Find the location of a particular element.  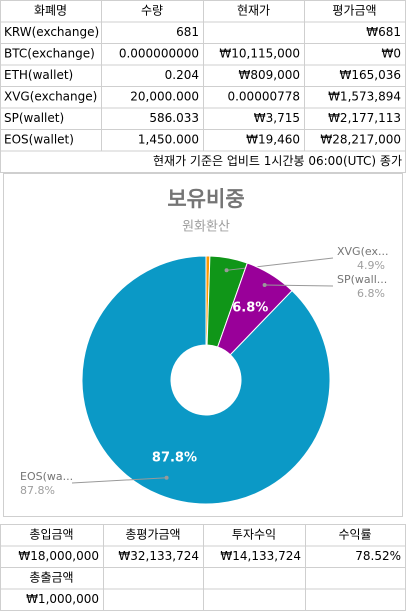

cell-text: ₩681 is located at coordinates (383, 32).